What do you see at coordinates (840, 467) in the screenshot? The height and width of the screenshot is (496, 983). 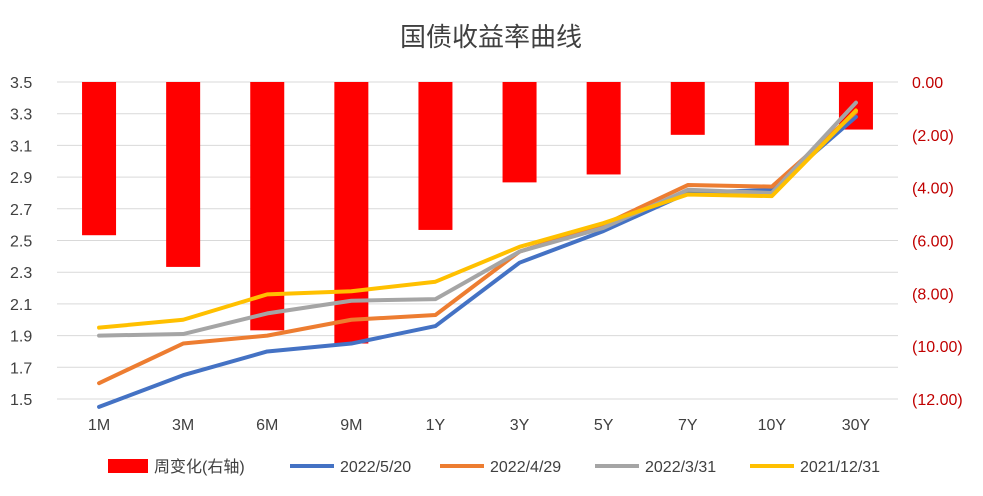 I see `legend-label: 2021/12/31` at bounding box center [840, 467].